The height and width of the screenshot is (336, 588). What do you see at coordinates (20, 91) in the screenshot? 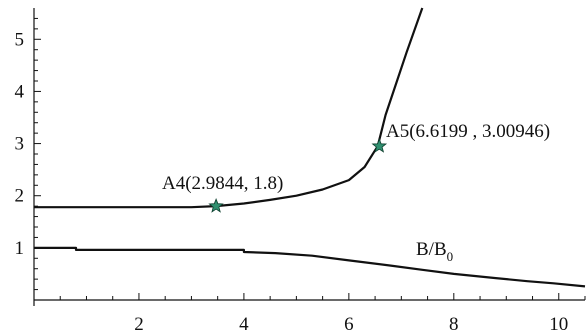
I see `y-tick-label: 4` at bounding box center [20, 91].